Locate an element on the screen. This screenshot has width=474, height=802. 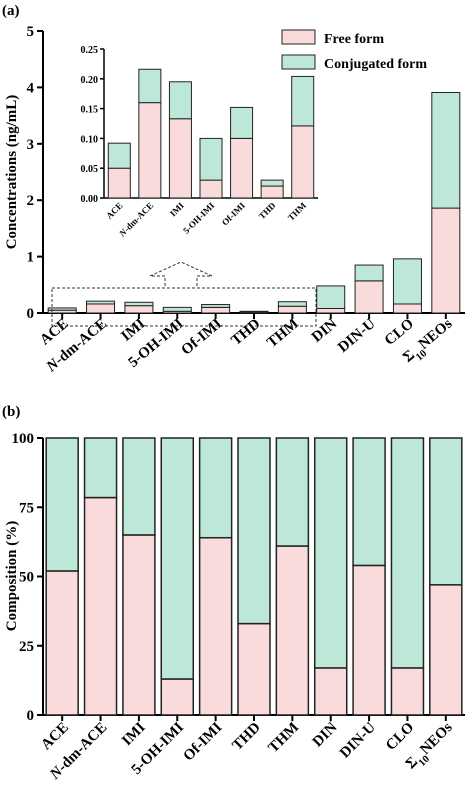
inset-x-tick-label: THM is located at coordinates (297, 211).